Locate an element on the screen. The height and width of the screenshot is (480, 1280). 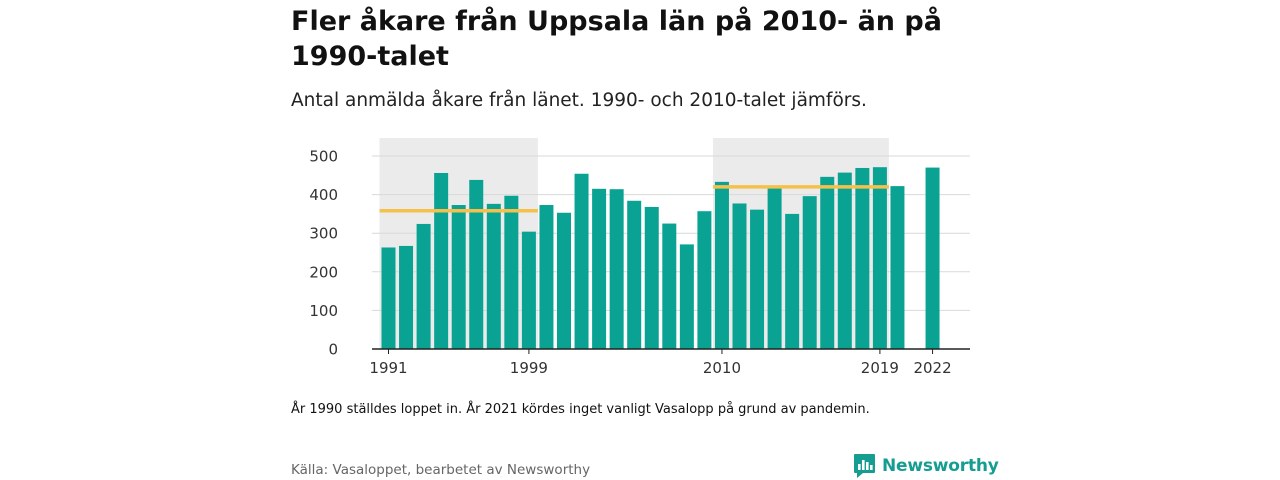
bar-2016 is located at coordinates (827, 262).